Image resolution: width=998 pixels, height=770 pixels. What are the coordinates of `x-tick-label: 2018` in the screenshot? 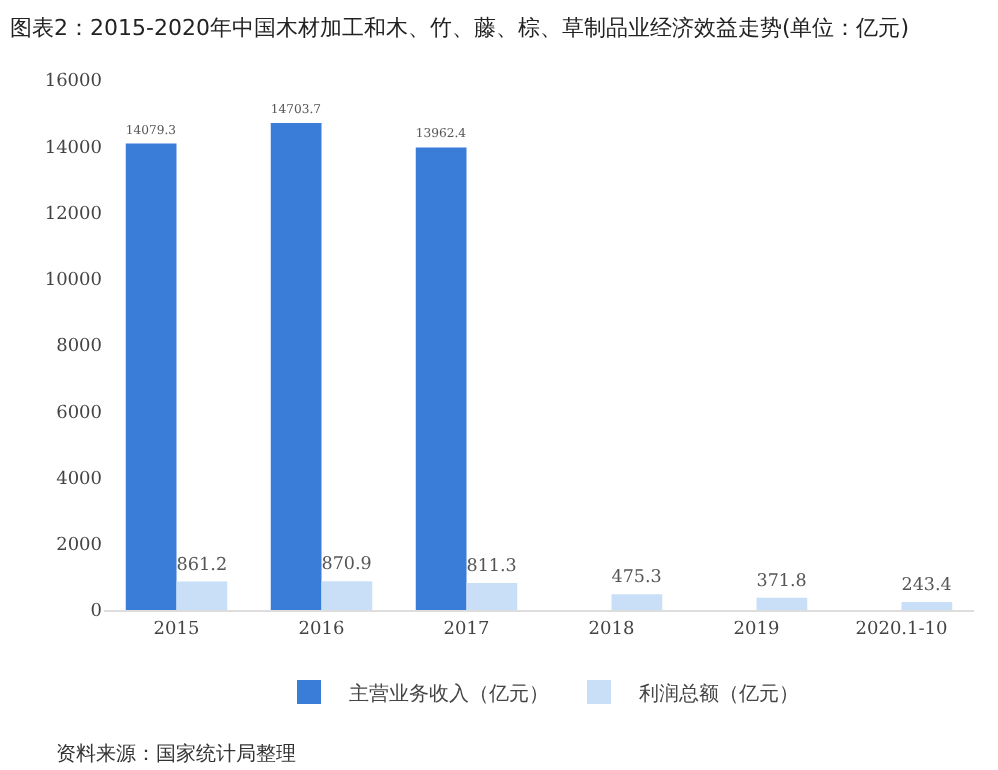 It's located at (611, 629).